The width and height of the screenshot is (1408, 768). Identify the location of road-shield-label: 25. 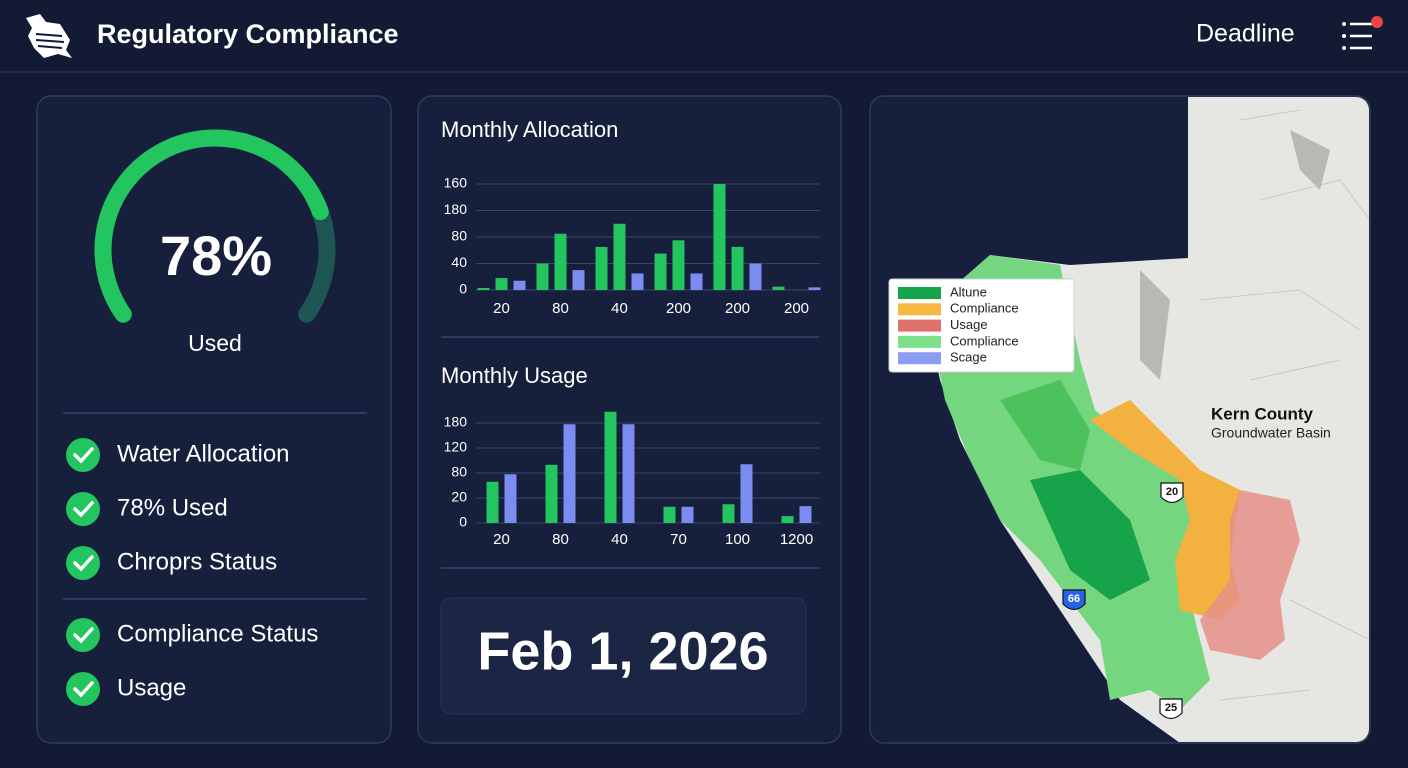
(1171, 708).